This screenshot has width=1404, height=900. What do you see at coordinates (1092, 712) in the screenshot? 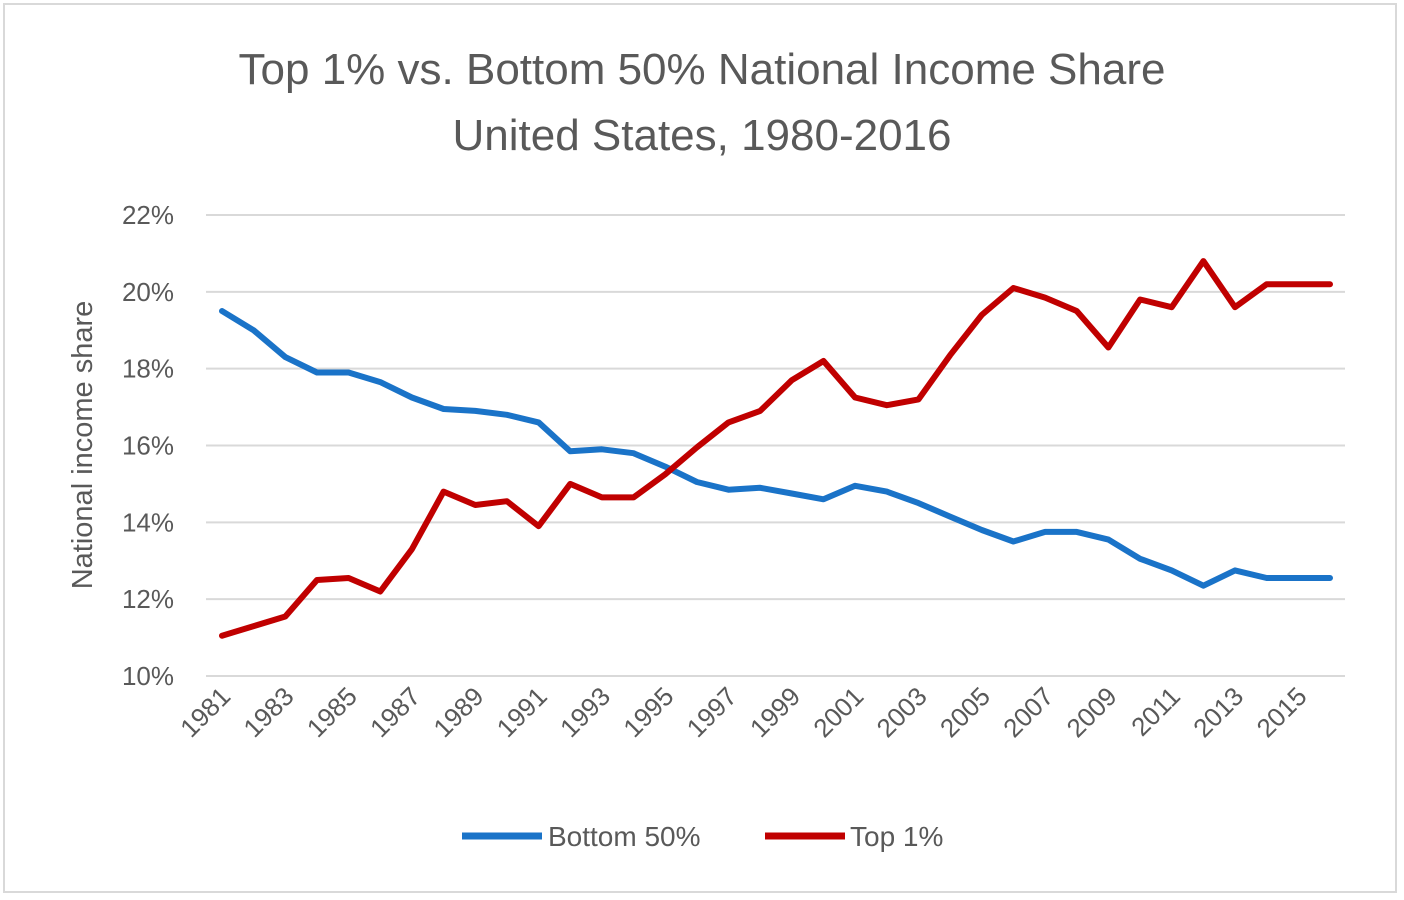
I see `x-tick-label: 2009` at bounding box center [1092, 712].